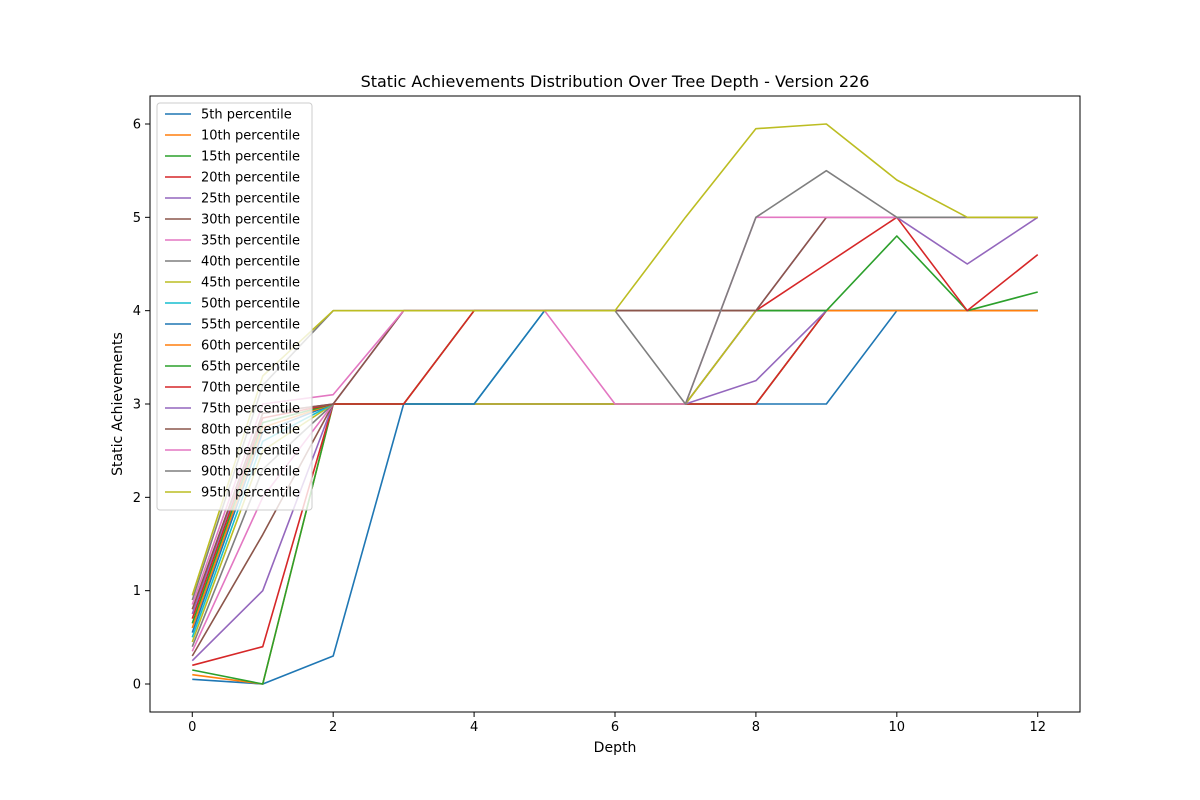 Image resolution: width=1200 pixels, height=800 pixels. I want to click on x-tick-label: 2, so click(333, 727).